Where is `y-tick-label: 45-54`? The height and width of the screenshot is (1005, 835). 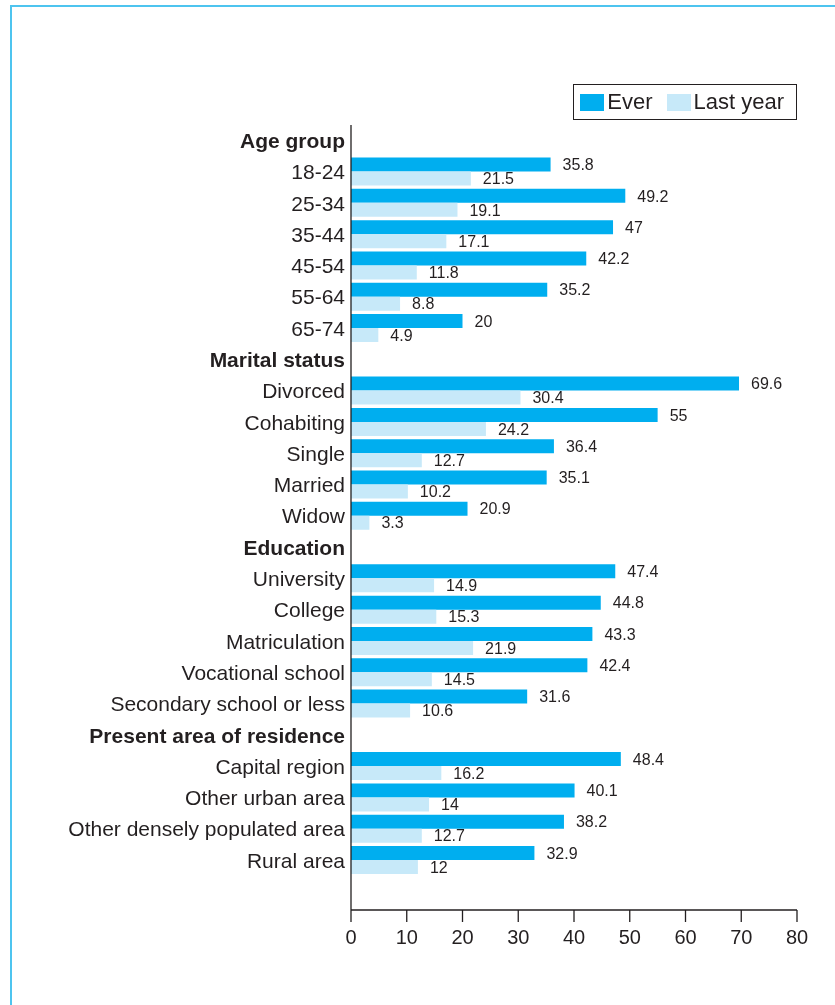
y-tick-label: 45-54 is located at coordinates (318, 266).